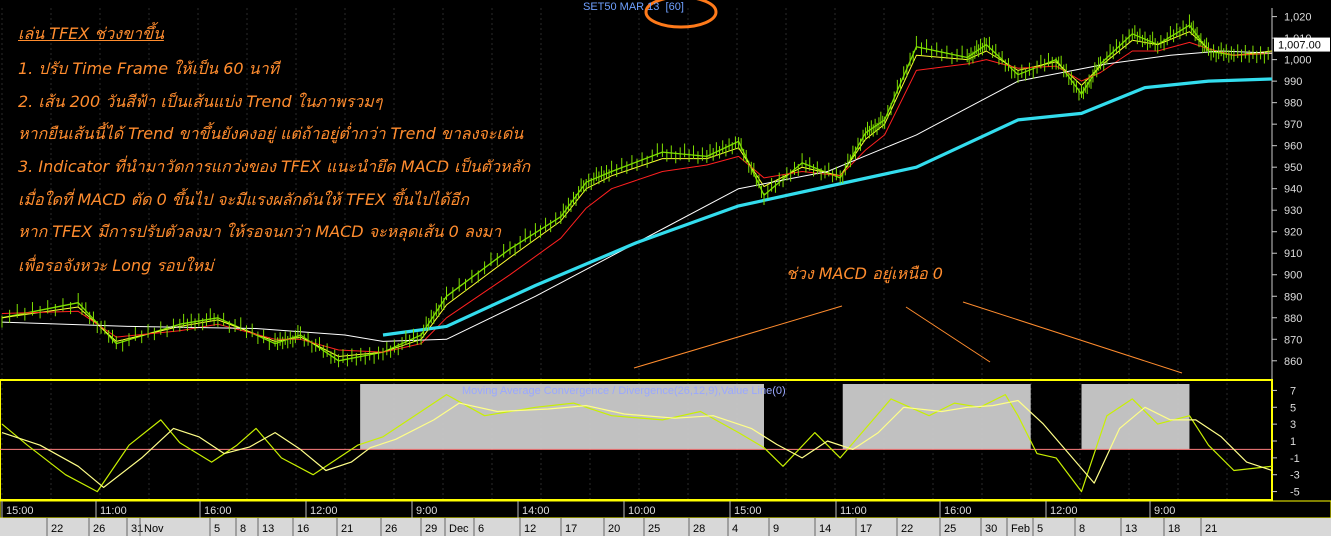 The image size is (1331, 536). What do you see at coordinates (1020, 529) in the screenshot?
I see `time-axis-date-label: Feb` at bounding box center [1020, 529].